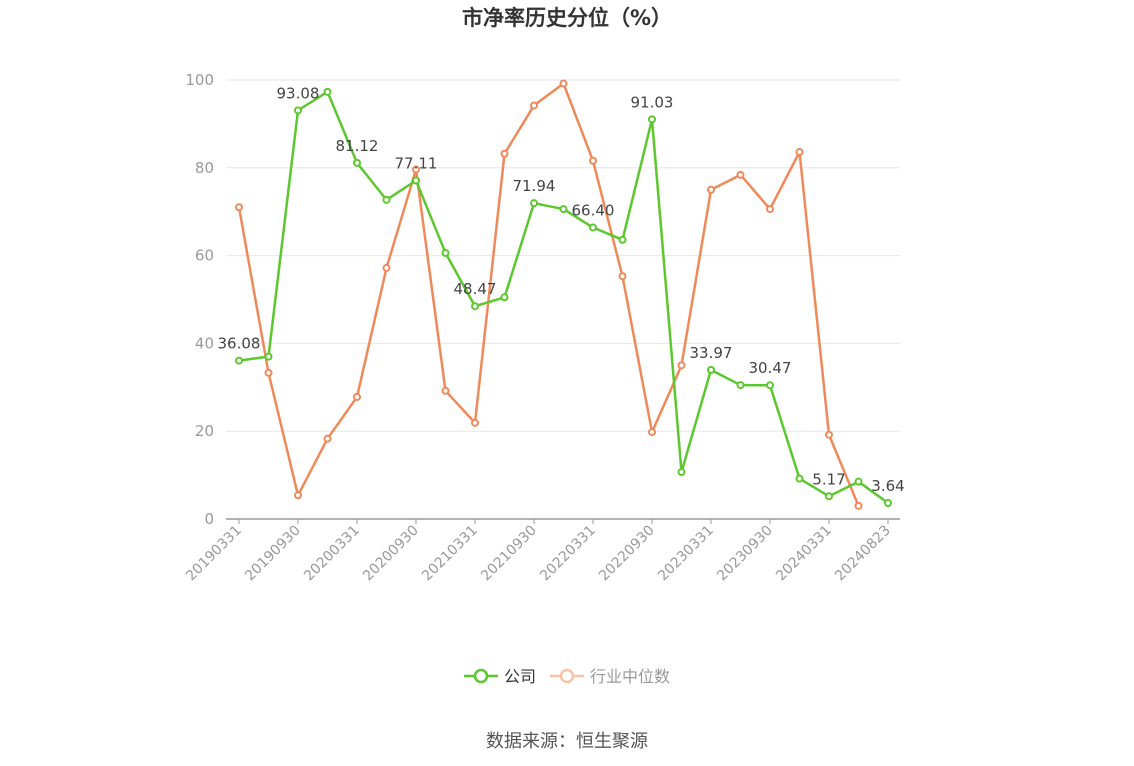  Describe the element at coordinates (568, 554) in the screenshot. I see `x-tick-label: 20220331` at that location.